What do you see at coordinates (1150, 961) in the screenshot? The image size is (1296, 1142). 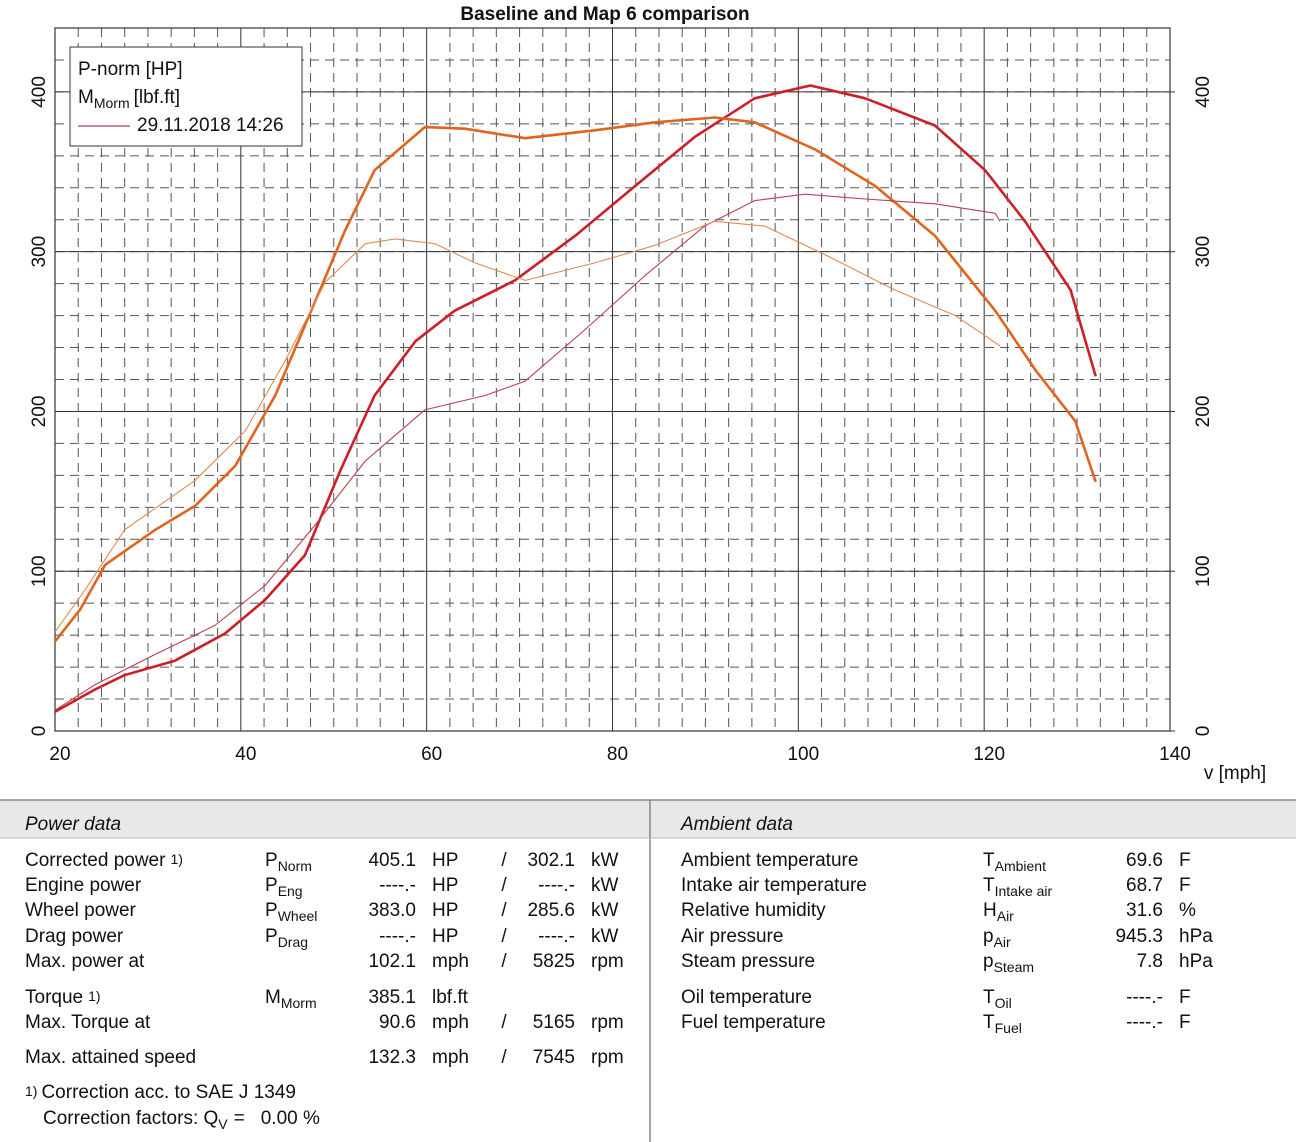 I see `row-value: 7.8` at bounding box center [1150, 961].